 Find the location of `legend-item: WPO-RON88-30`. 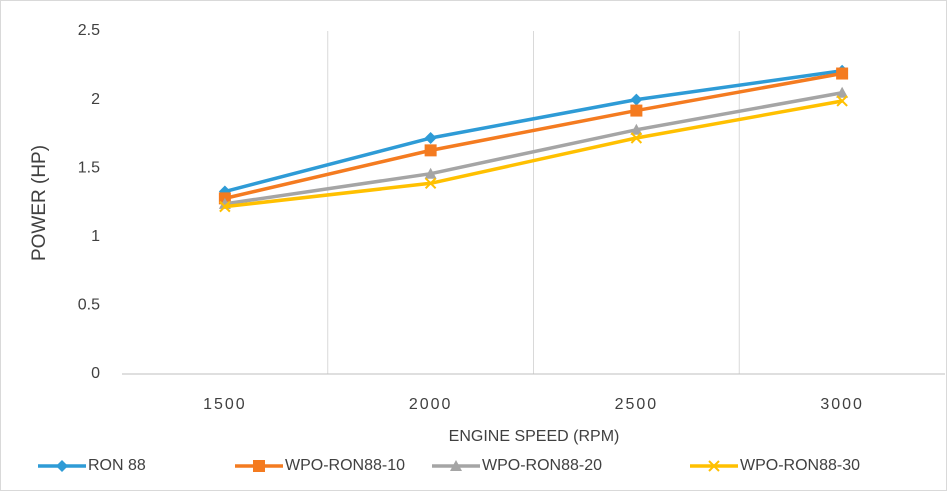

legend-item: WPO-RON88-30 is located at coordinates (775, 465).